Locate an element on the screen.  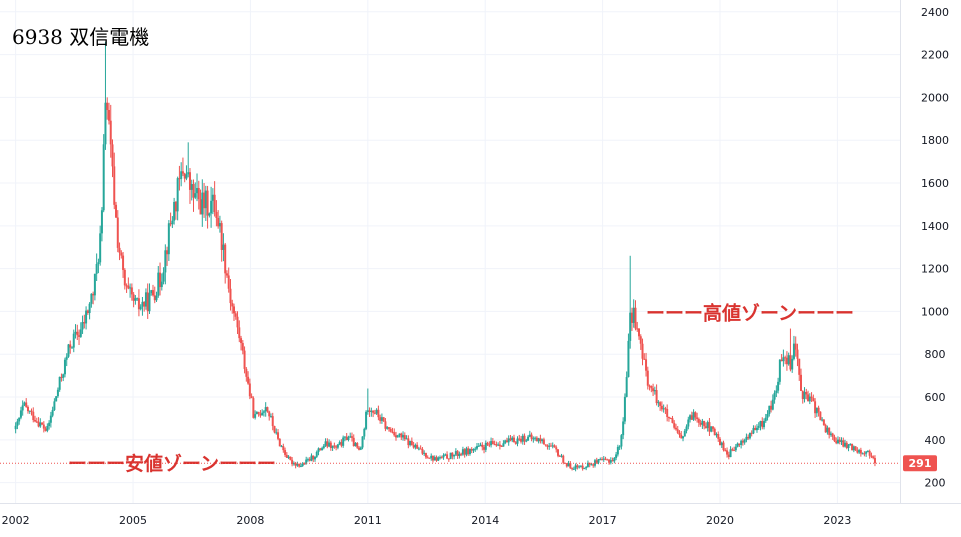
x-tick-label: 2023 is located at coordinates (837, 520).